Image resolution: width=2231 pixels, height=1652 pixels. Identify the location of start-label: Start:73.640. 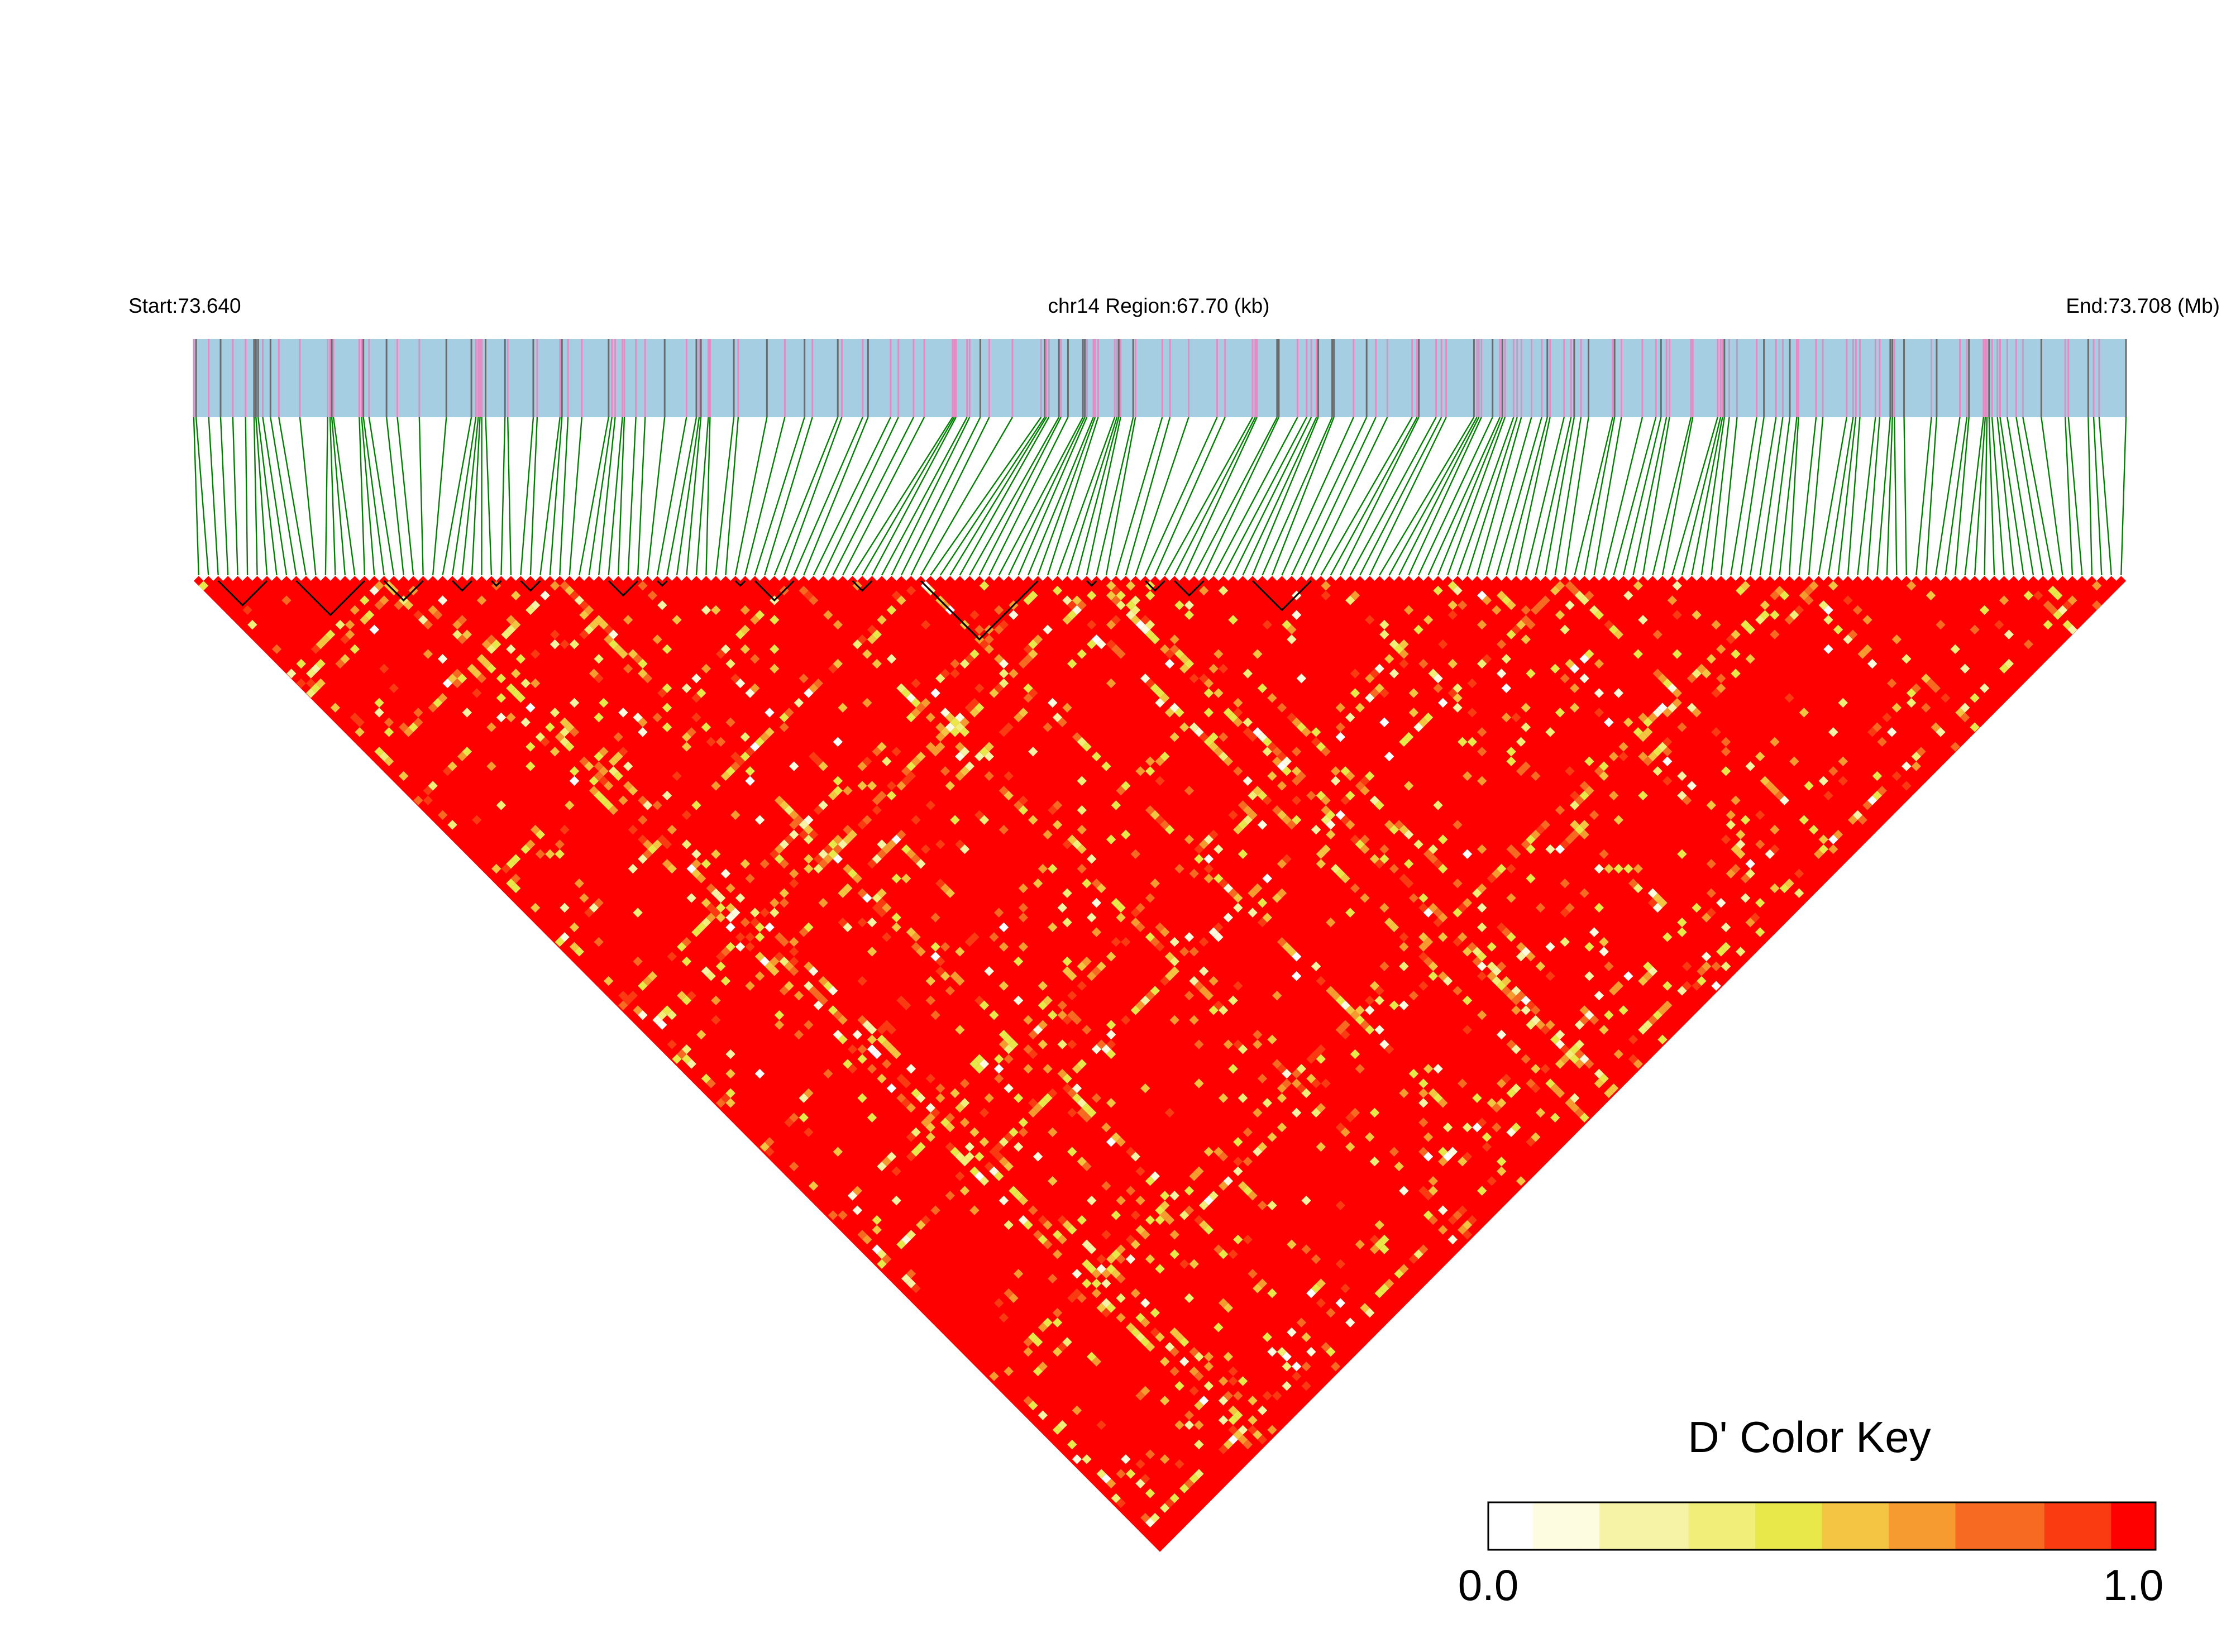
(184, 305).